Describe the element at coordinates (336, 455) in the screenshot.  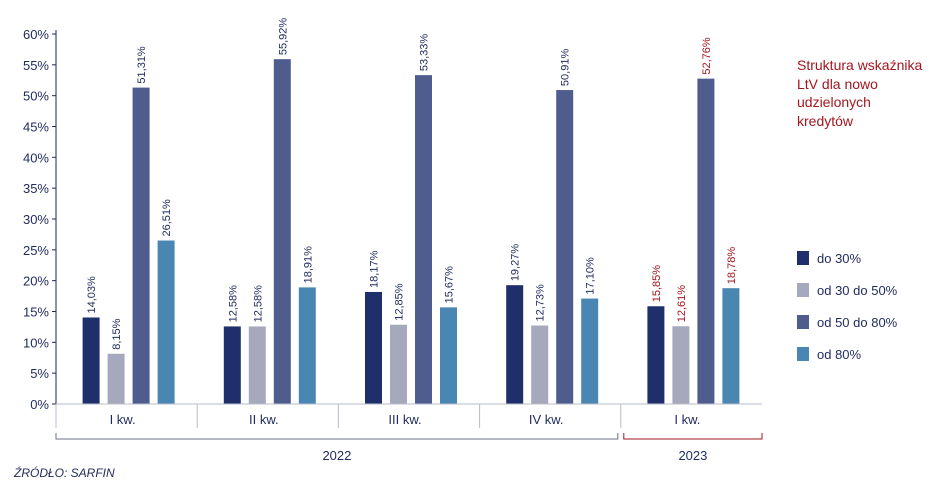
I see `year-label: 2022` at that location.